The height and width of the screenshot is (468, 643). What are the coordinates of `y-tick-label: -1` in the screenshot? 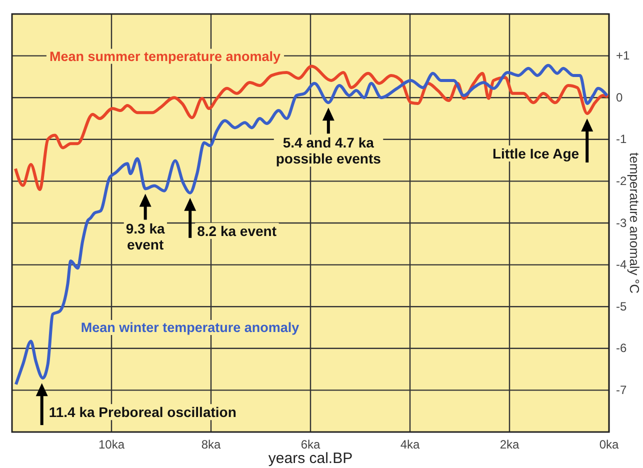 It's located at (621, 139).